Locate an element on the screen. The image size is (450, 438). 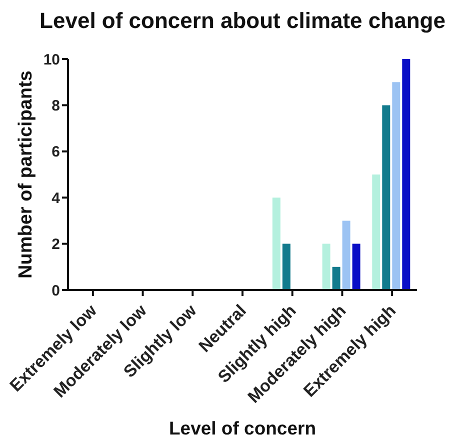
x-axis-title: Level of concern is located at coordinates (242, 428).